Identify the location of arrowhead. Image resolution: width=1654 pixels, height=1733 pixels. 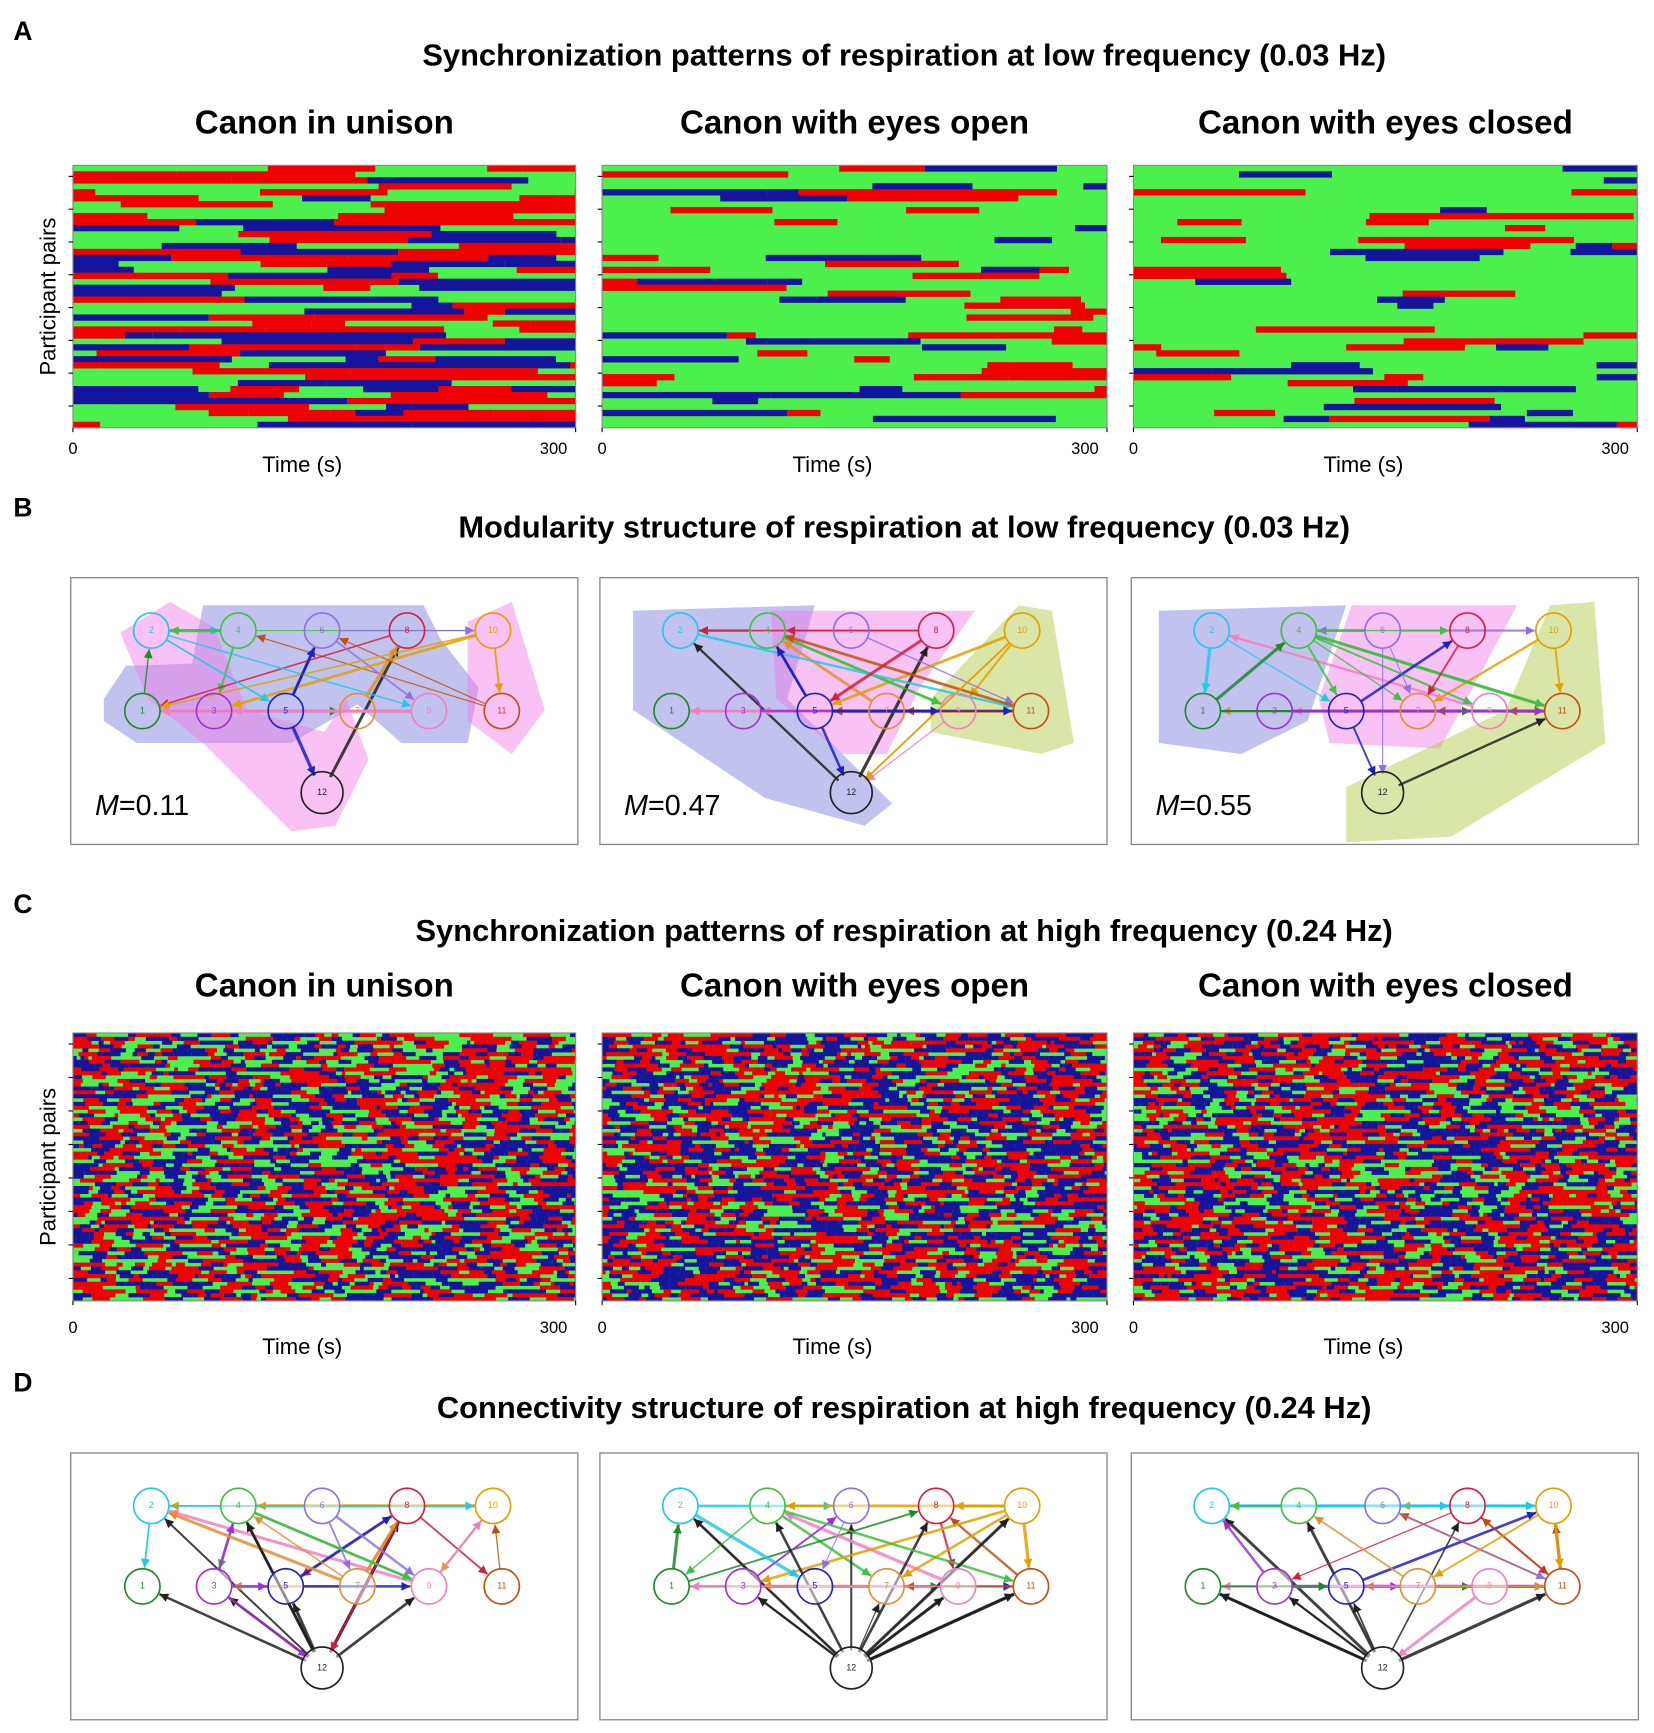
(869, 775).